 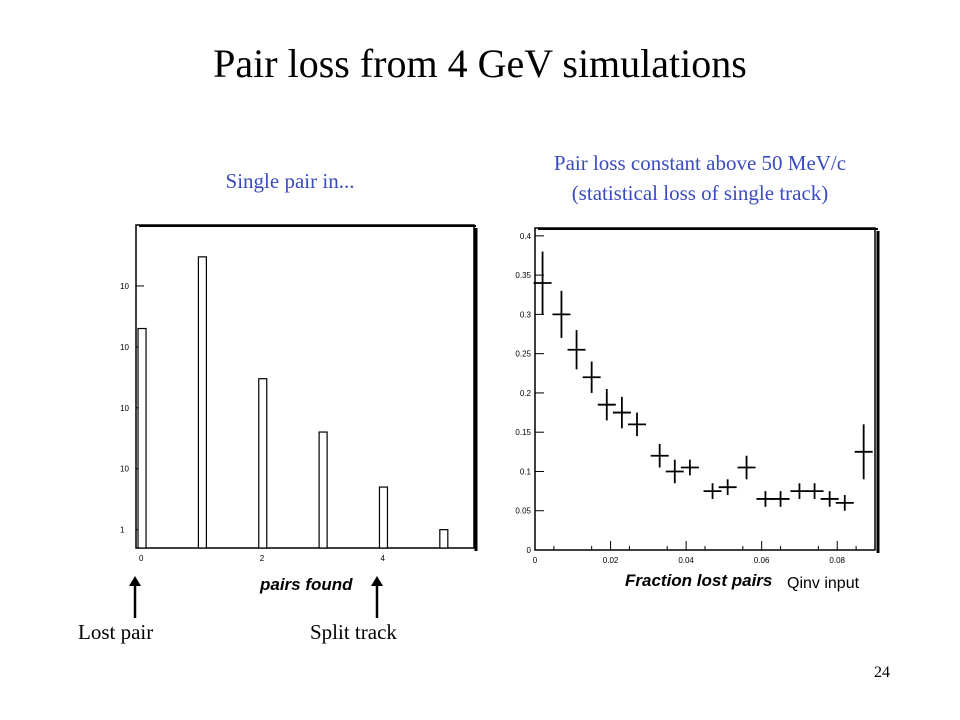 What do you see at coordinates (882, 672) in the screenshot?
I see `page-number: 24` at bounding box center [882, 672].